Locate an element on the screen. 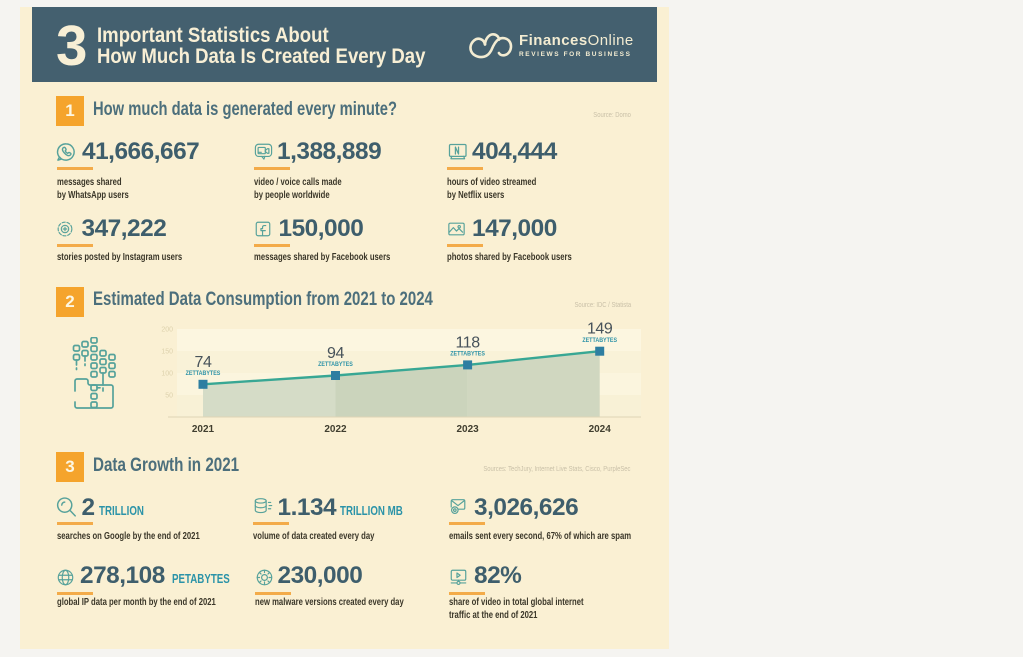 The image size is (1023, 657). svg-text: 149 is located at coordinates (600, 329).